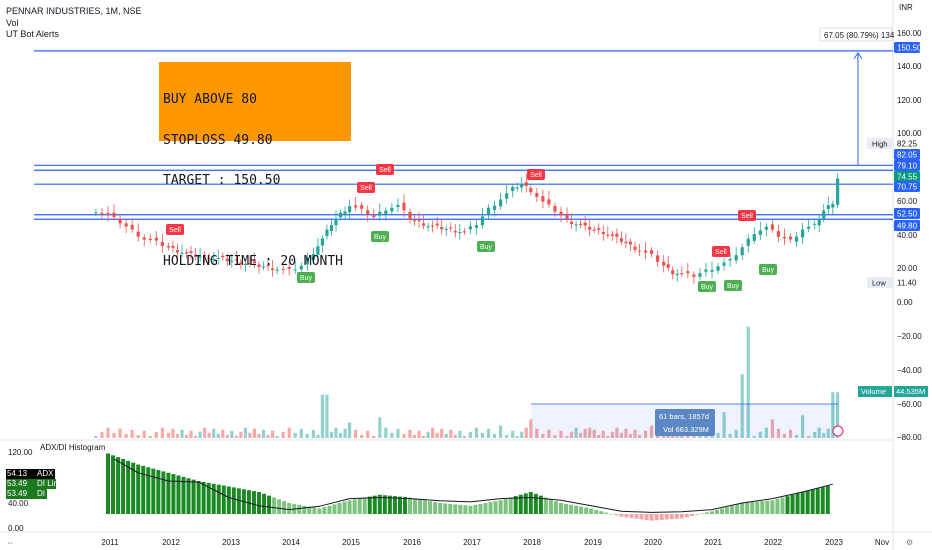  Describe the element at coordinates (32, 34) in the screenshot. I see `ut-bot-indicator-label: UT Bot Alerts` at that location.